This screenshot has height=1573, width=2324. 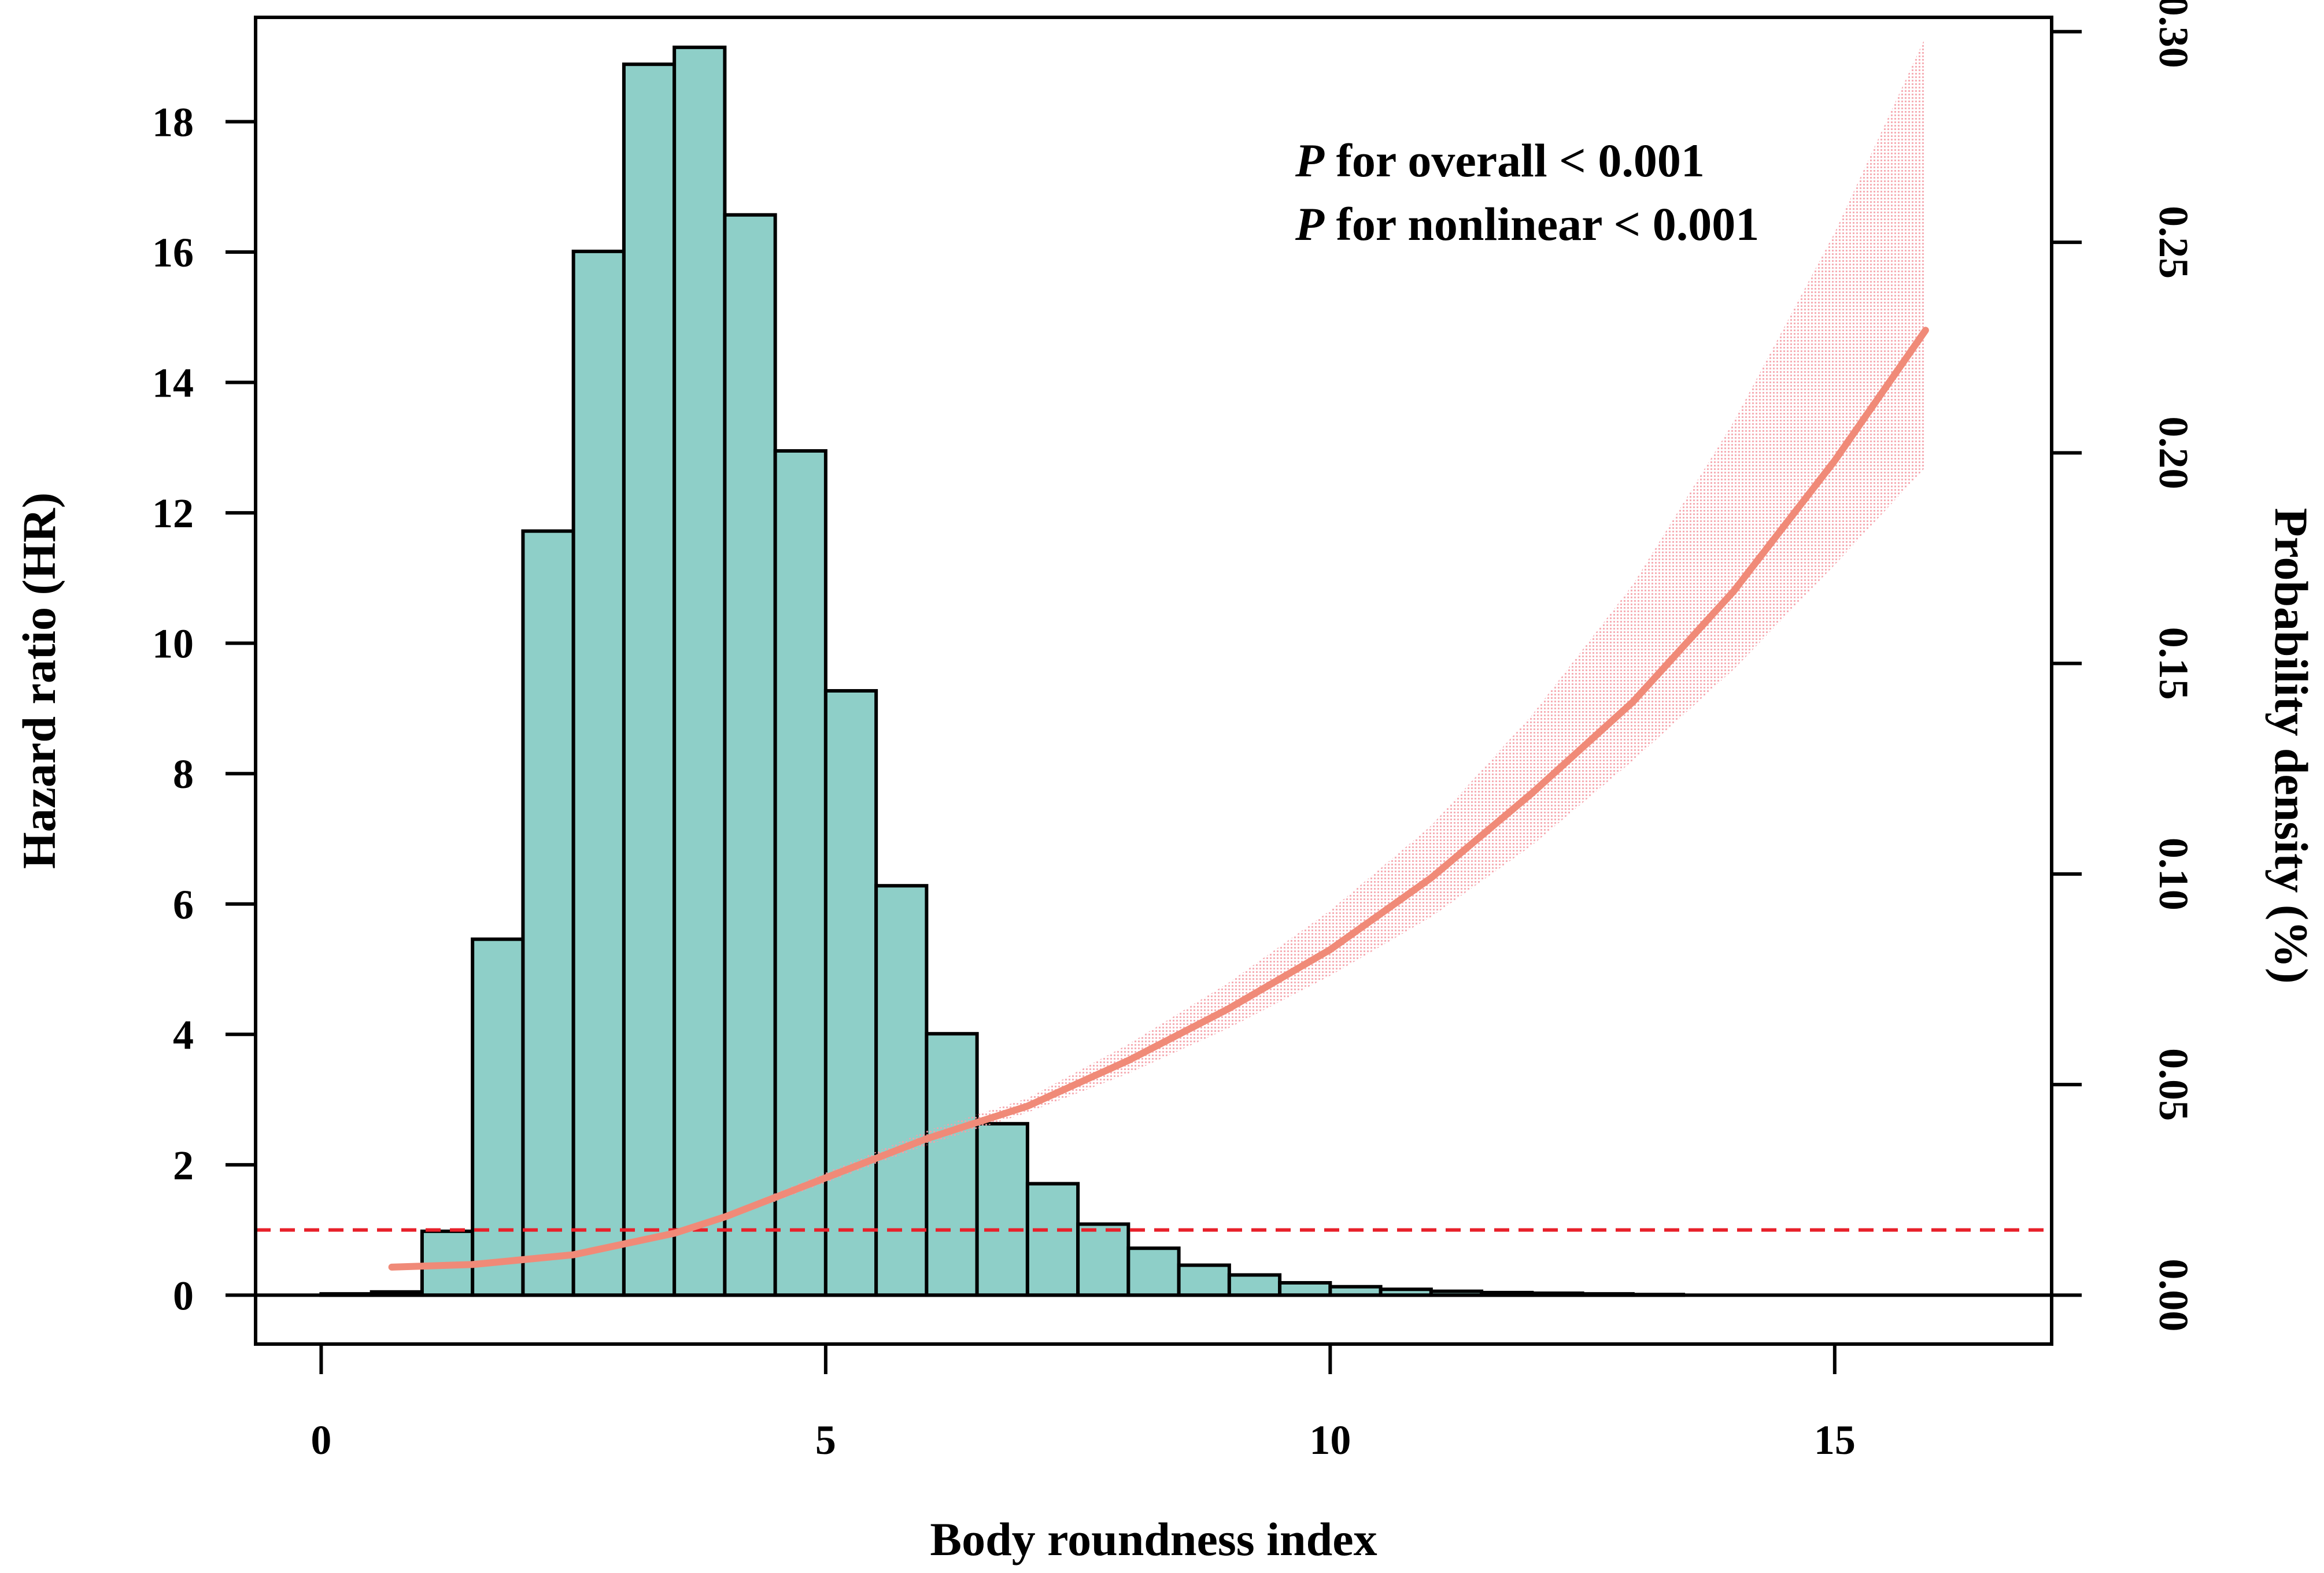 I want to click on p-nonlinear-annotation: P for nonlinear < 0.001, so click(x=1527, y=224).